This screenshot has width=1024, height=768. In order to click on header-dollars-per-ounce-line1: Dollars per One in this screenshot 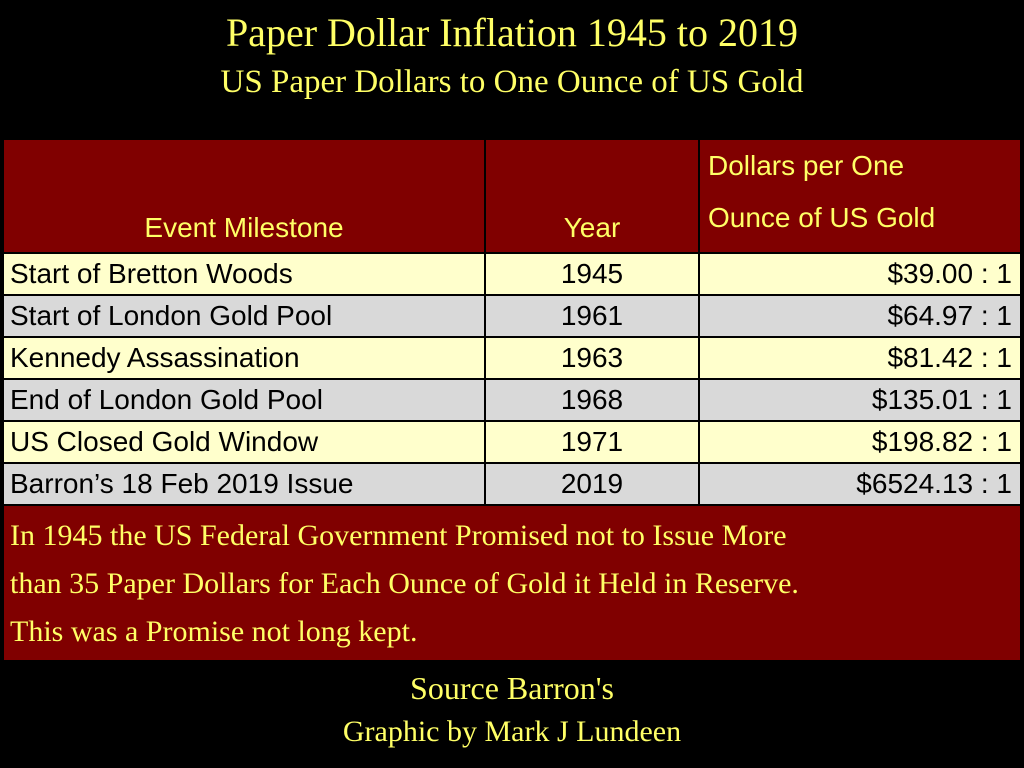, I will do `click(806, 165)`.